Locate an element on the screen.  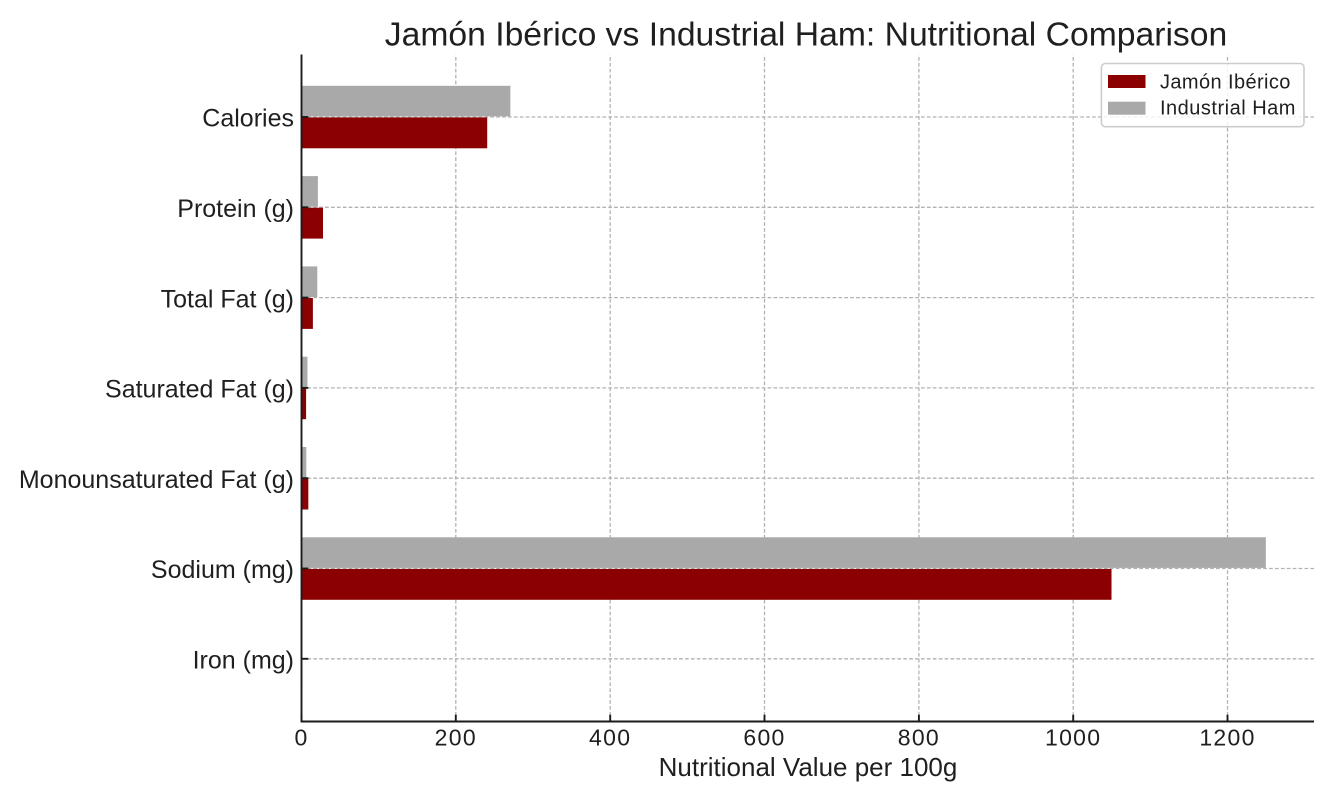
svg-text: 1200 is located at coordinates (1227, 738).